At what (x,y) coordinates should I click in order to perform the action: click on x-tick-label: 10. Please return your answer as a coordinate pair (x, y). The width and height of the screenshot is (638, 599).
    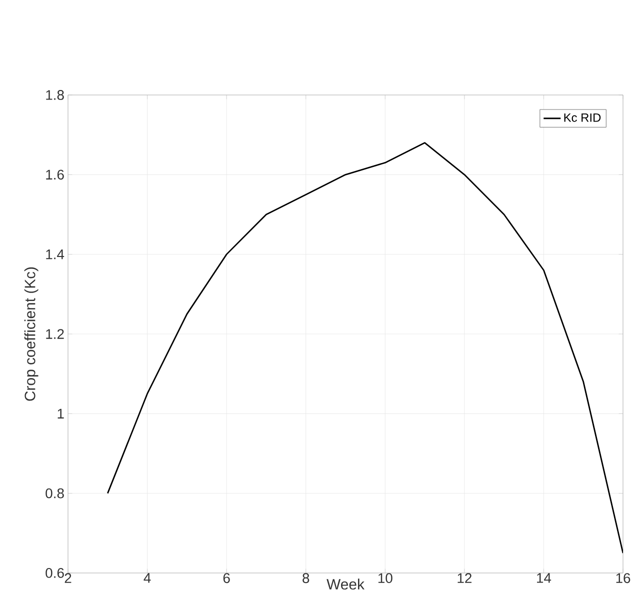
    Looking at the image, I should click on (385, 578).